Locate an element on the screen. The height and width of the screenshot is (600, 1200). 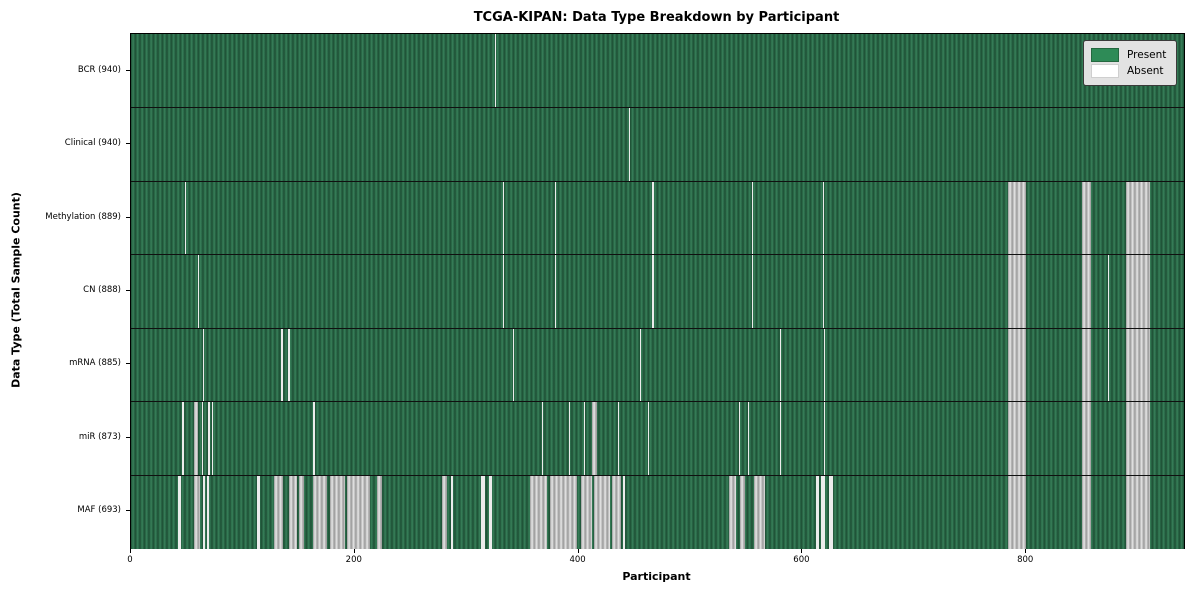
y-tick-label-MAF: MAF (693) is located at coordinates (99, 510).